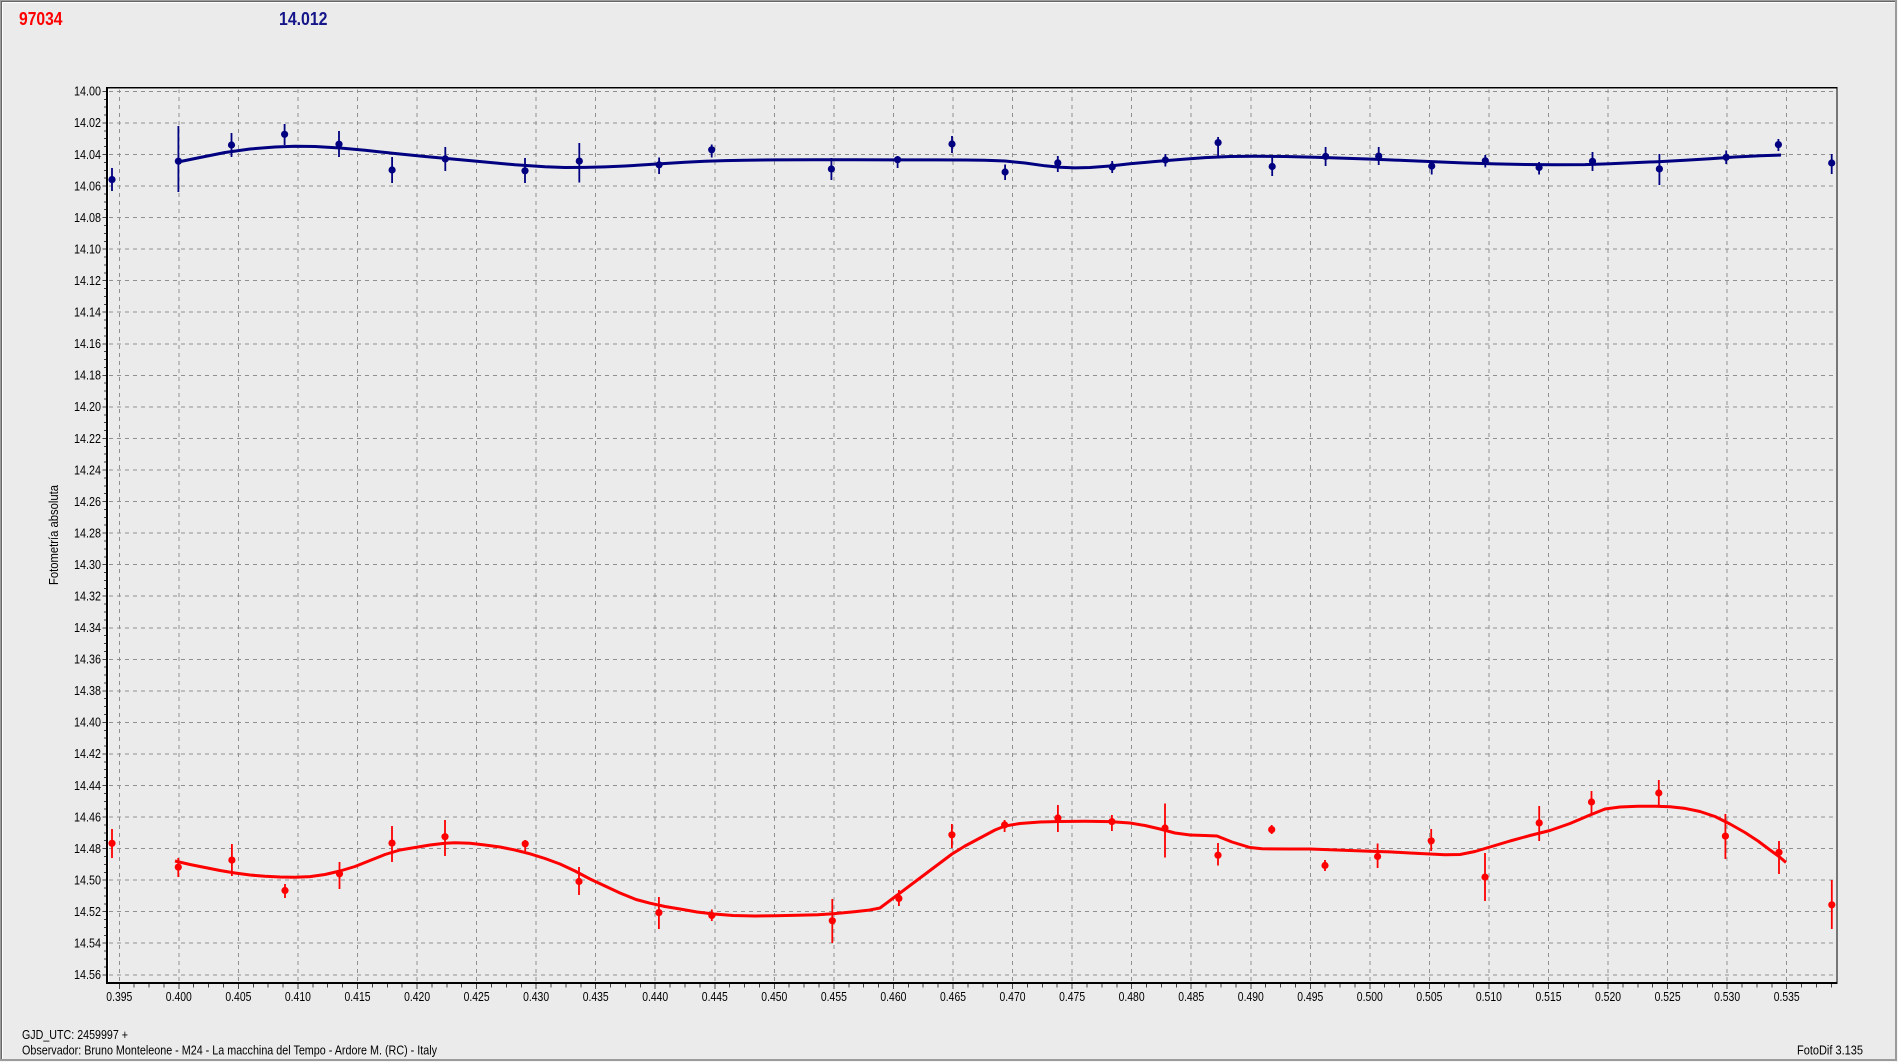 This screenshot has height=1062, width=1898. Describe the element at coordinates (41, 19) in the screenshot. I see `svg-text: 97034` at that location.